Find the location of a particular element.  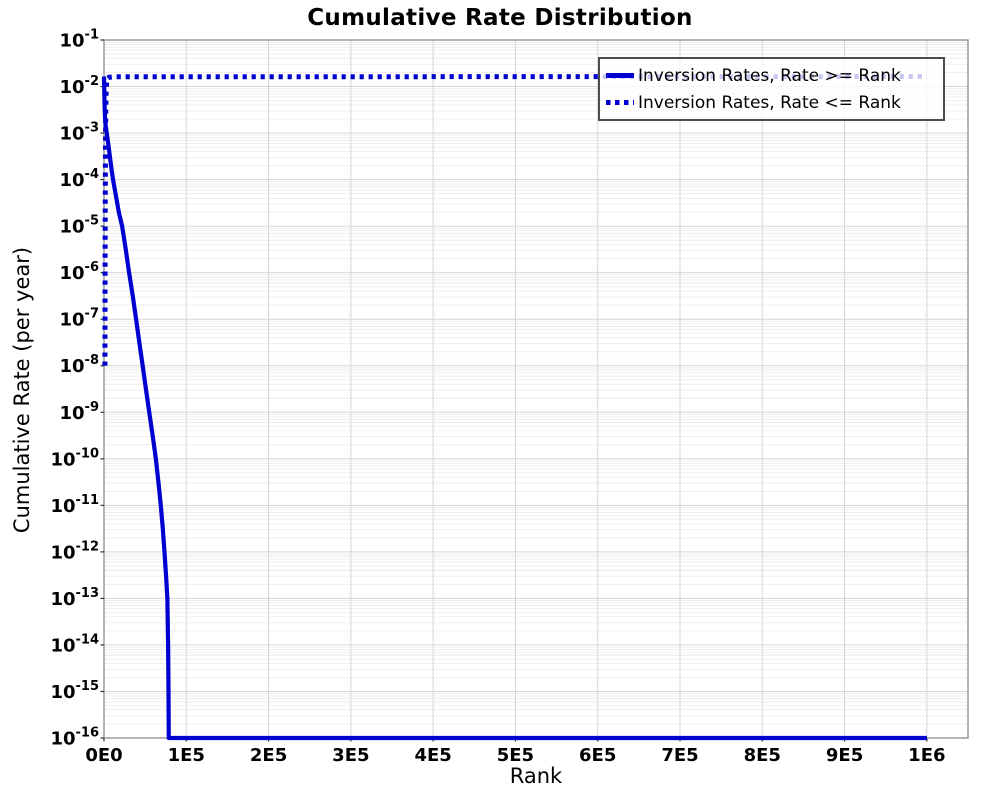

svg-text: 10-2 is located at coordinates (79, 86).